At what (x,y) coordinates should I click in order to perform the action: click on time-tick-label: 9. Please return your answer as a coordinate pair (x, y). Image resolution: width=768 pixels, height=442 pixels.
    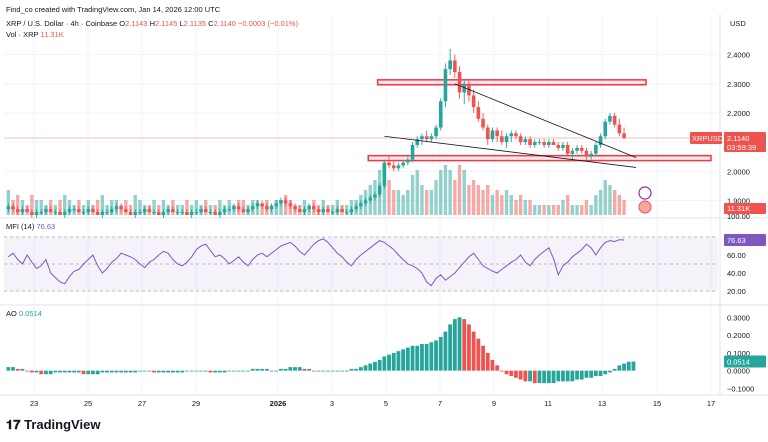
    Looking at the image, I should click on (494, 403).